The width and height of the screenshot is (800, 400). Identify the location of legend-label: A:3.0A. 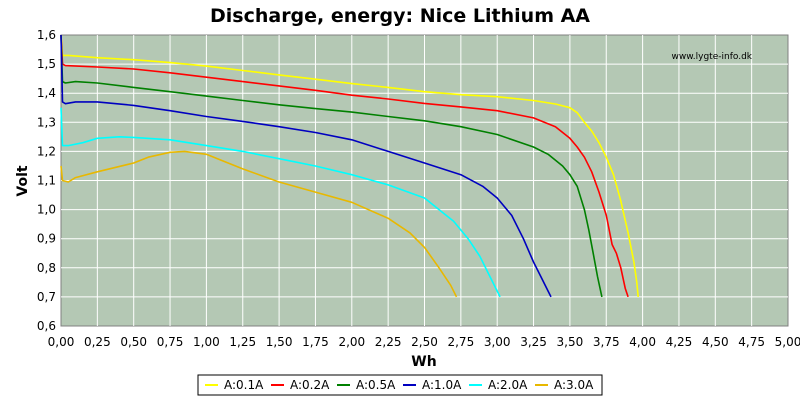
(574, 385).